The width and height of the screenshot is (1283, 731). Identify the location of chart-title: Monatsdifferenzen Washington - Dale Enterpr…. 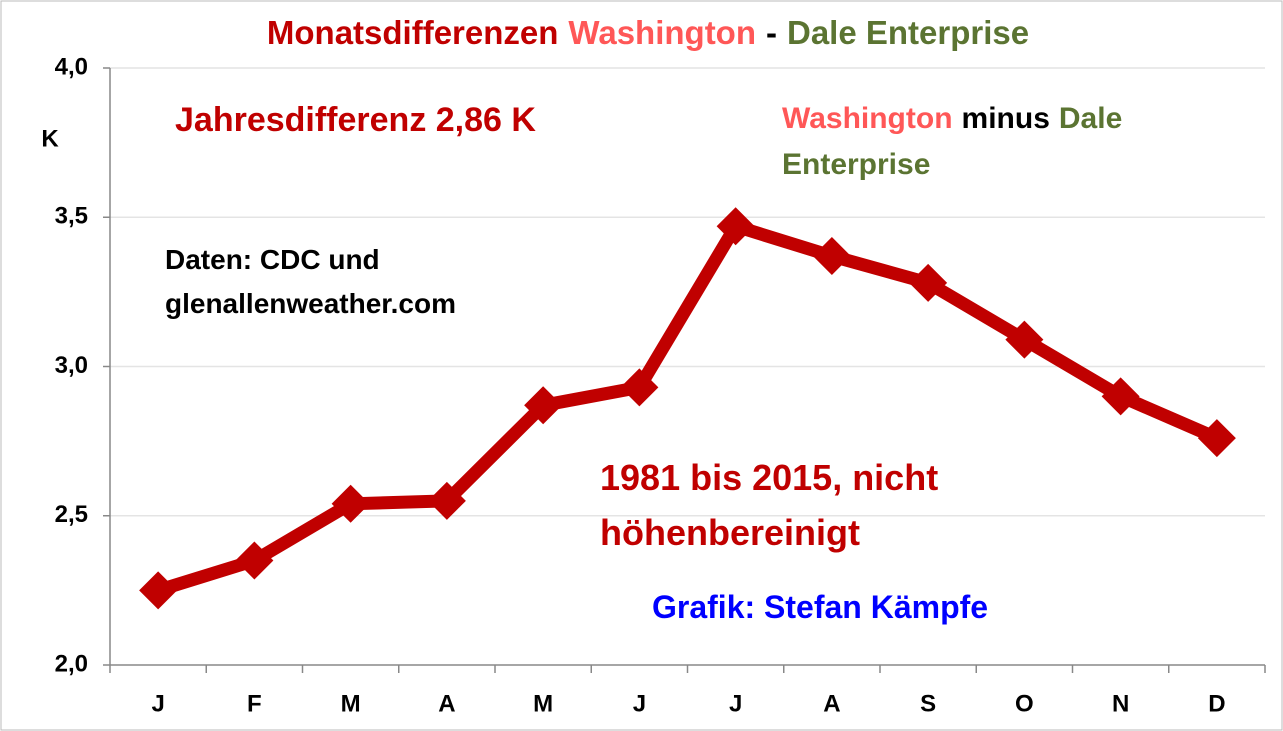
(648, 32).